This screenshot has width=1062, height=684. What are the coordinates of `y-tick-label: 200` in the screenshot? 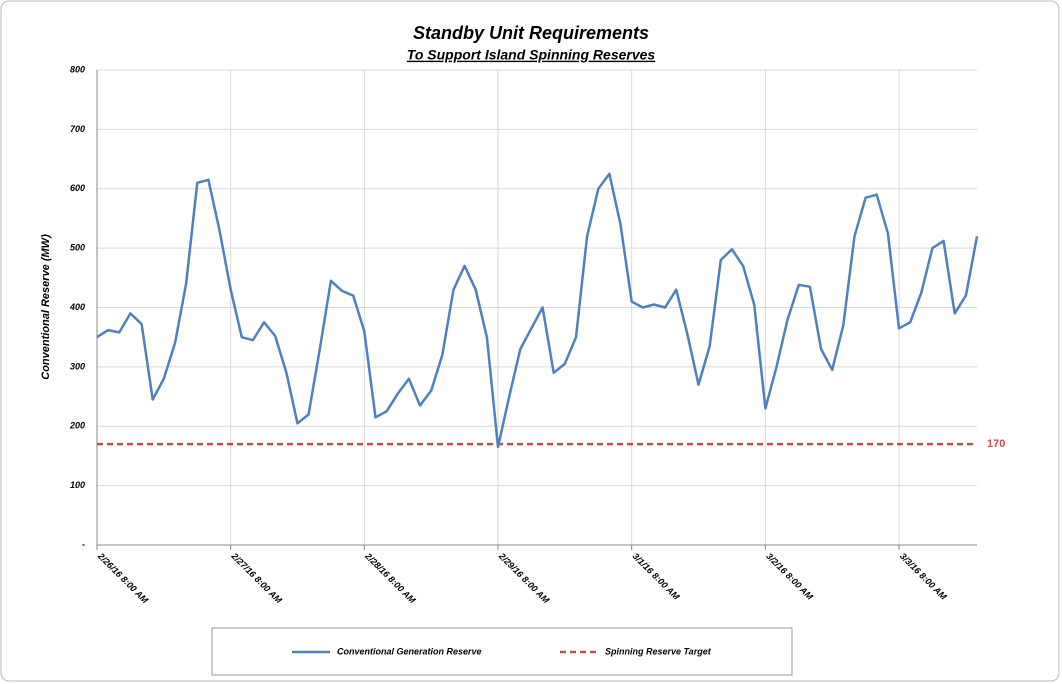 It's located at (77, 426).